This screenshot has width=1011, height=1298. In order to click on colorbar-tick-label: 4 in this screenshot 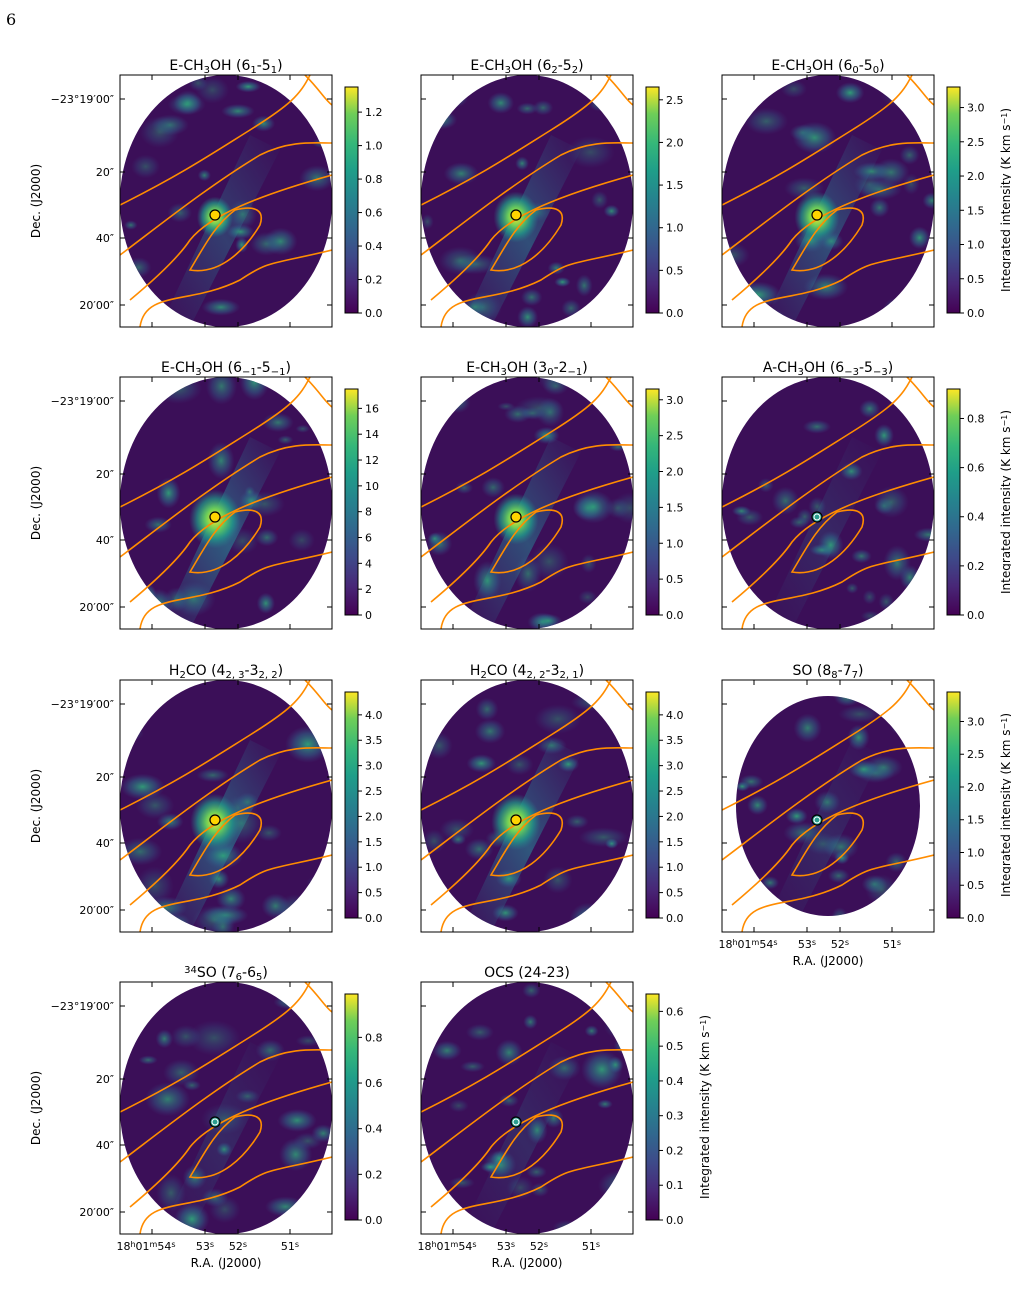, I will do `click(368, 563)`.